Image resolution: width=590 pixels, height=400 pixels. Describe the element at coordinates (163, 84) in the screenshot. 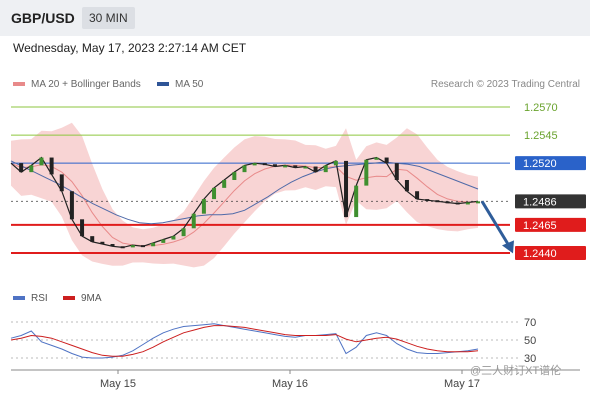

I see `legend-swatch-ma50` at that location.